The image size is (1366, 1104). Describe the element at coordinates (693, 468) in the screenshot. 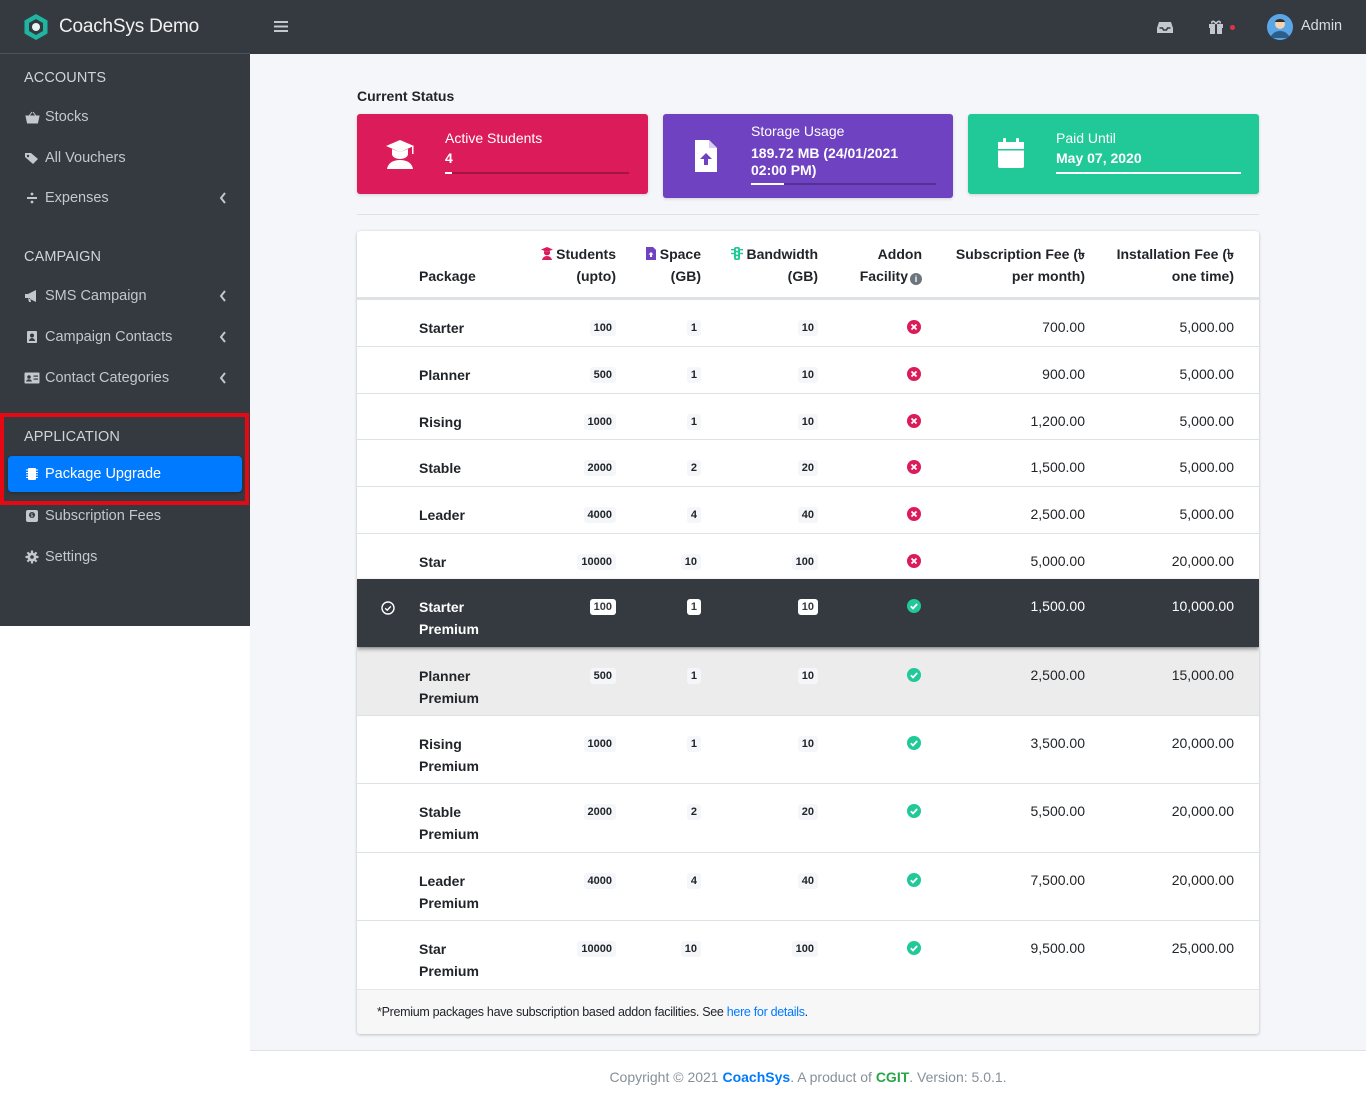

I see `space-badge: 2` at that location.